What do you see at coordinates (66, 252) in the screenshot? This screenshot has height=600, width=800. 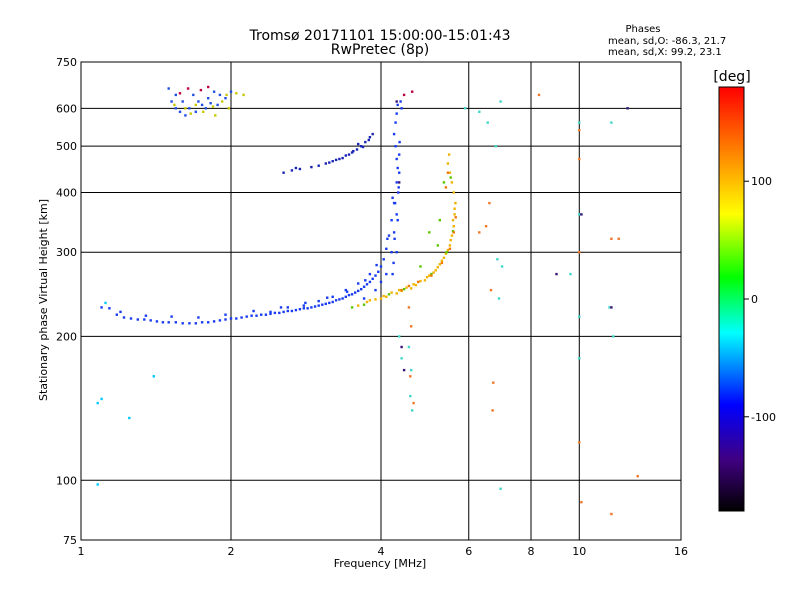 I see `y-tick-label: 300` at bounding box center [66, 252].